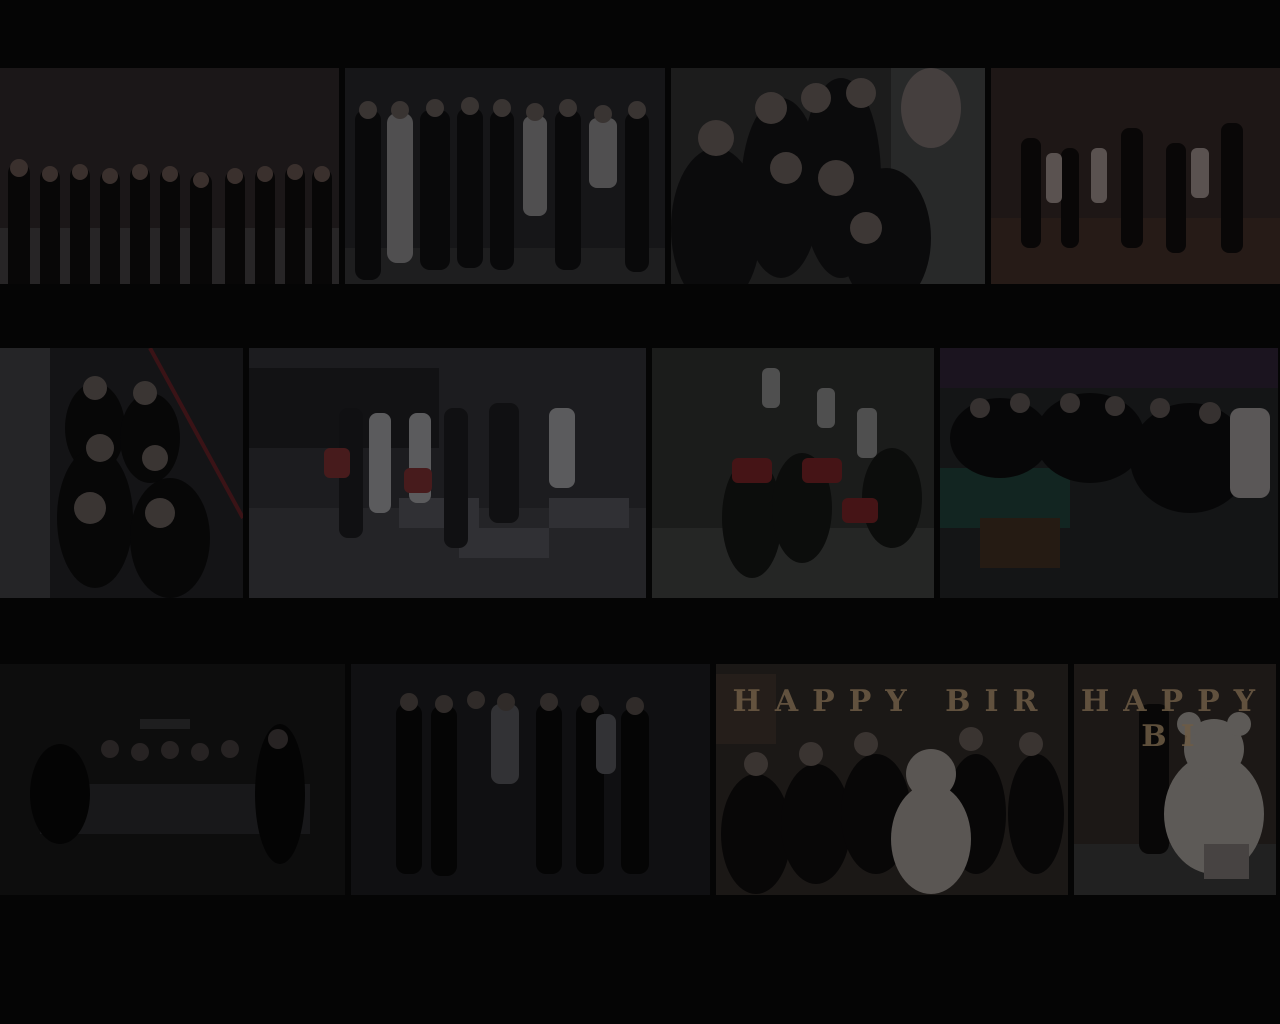 The image size is (1280, 1024). I want to click on birthday-banner-text: HAPPY BI, so click(1175, 719).